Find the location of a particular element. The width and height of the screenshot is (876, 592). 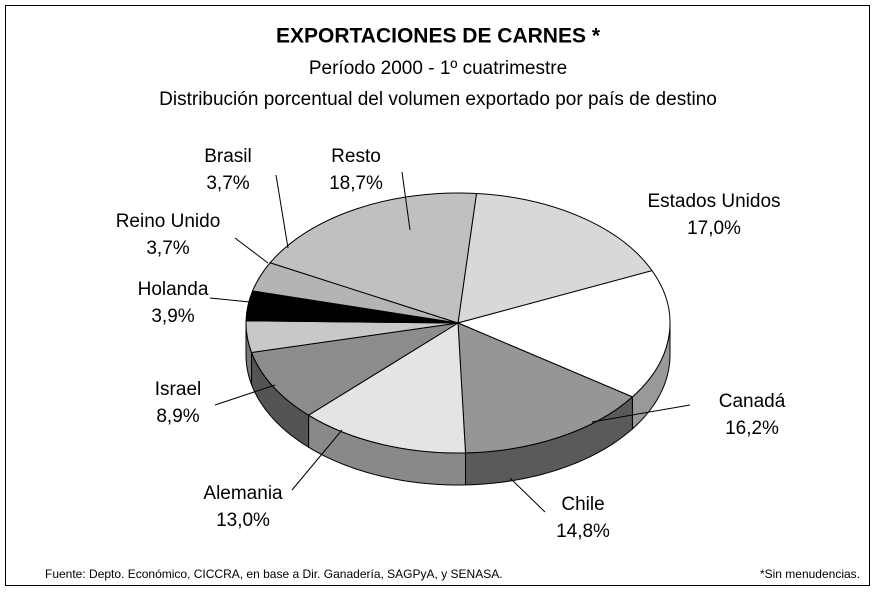

footnote: *Sin menudencias. is located at coordinates (810, 574).